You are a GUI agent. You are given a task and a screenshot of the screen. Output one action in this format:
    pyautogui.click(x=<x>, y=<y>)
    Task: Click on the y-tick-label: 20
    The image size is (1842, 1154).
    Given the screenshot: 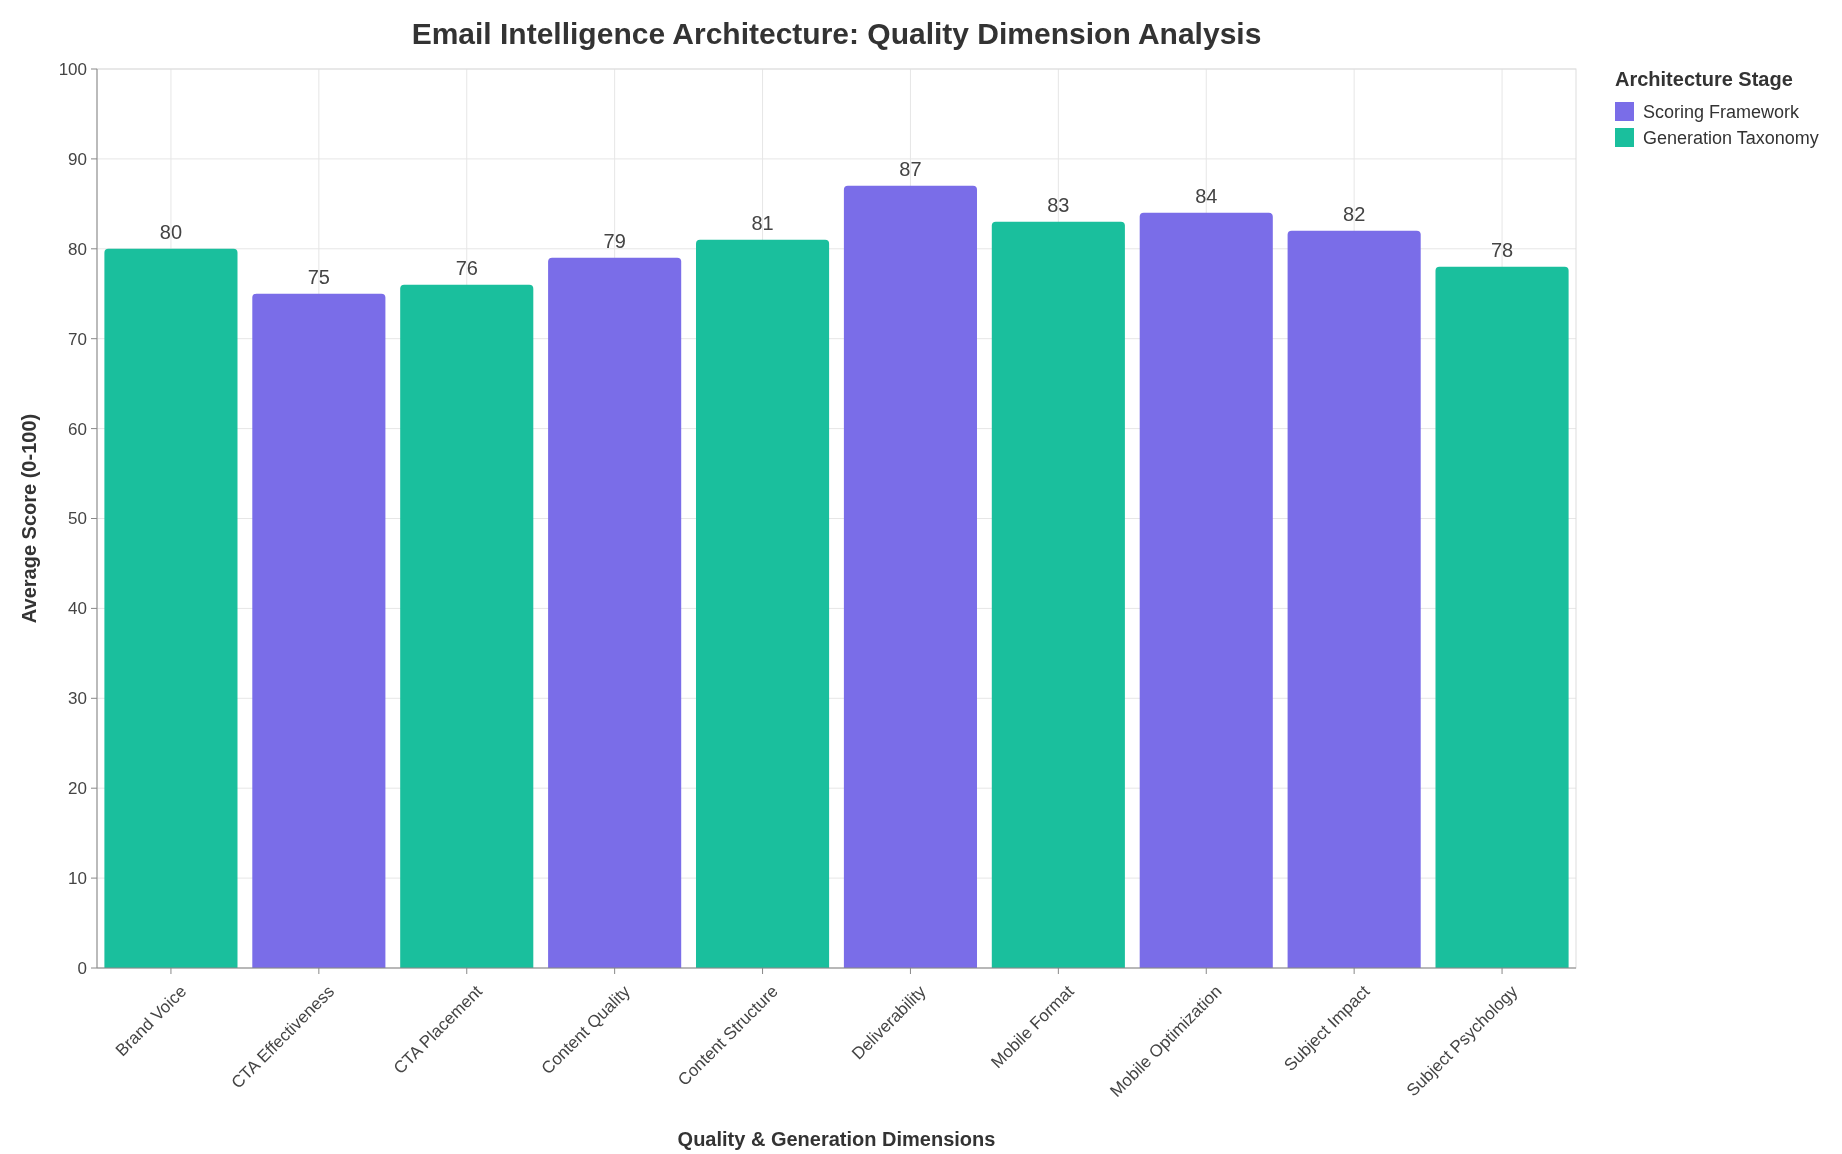 What is the action you would take?
    pyautogui.click(x=77, y=789)
    